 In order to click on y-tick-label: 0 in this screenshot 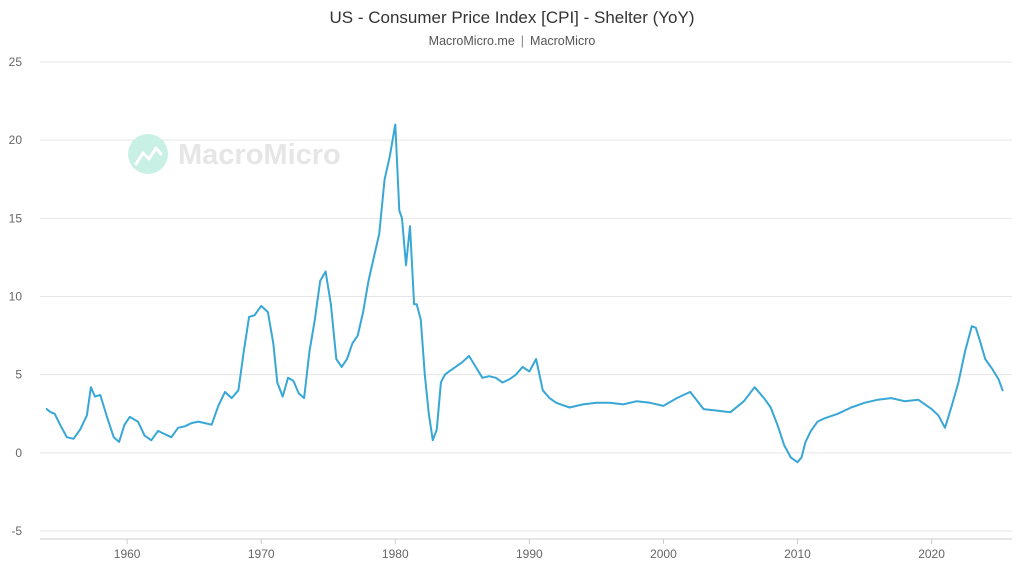, I will do `click(18, 453)`.